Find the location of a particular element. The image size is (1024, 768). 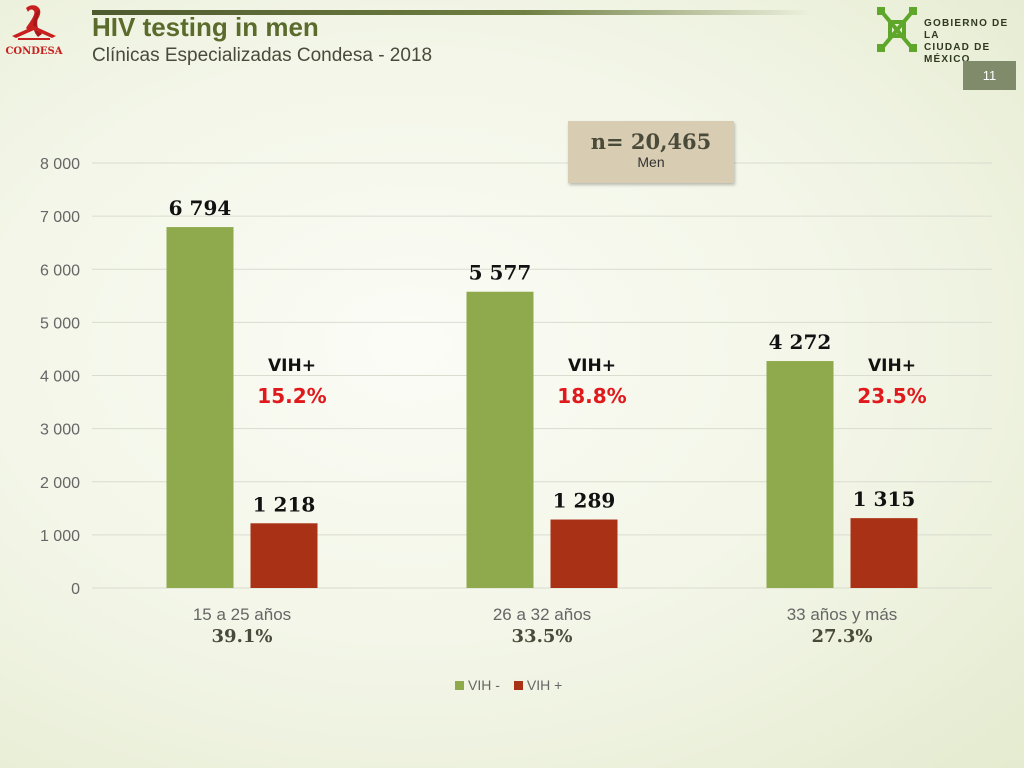

legend-label-vih-pos: VIH + is located at coordinates (544, 685).